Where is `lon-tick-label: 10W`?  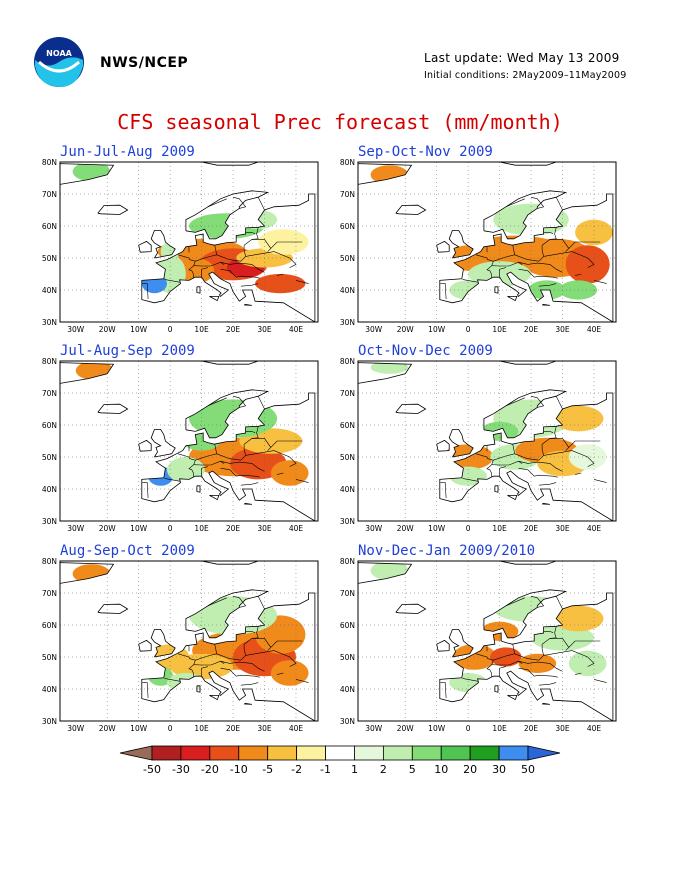
lon-tick-label: 10W is located at coordinates (139, 329).